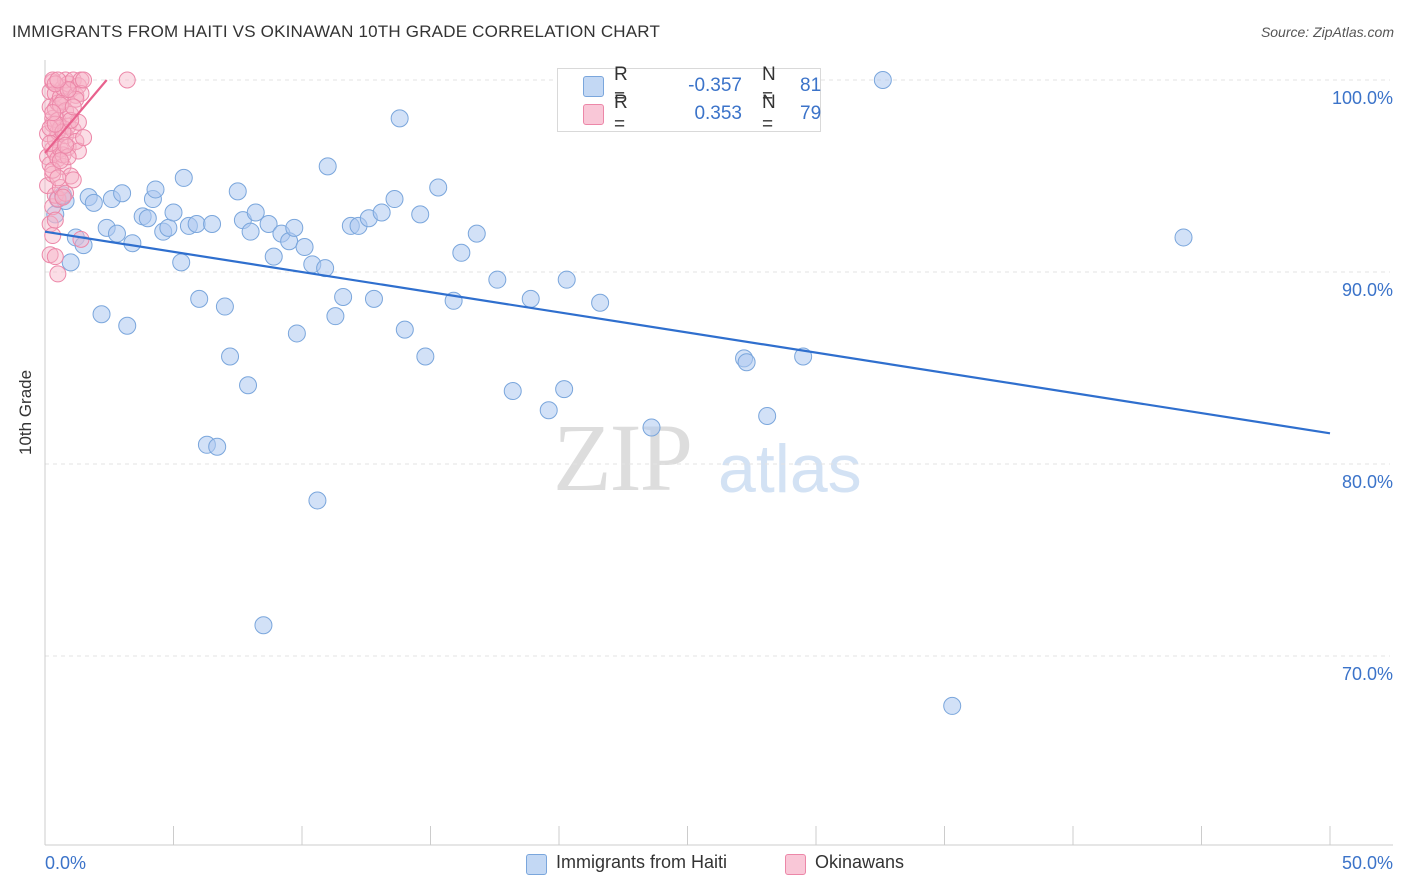 The image size is (1406, 892). Describe the element at coordinates (811, 113) in the screenshot. I see `n-value: 79` at that location.